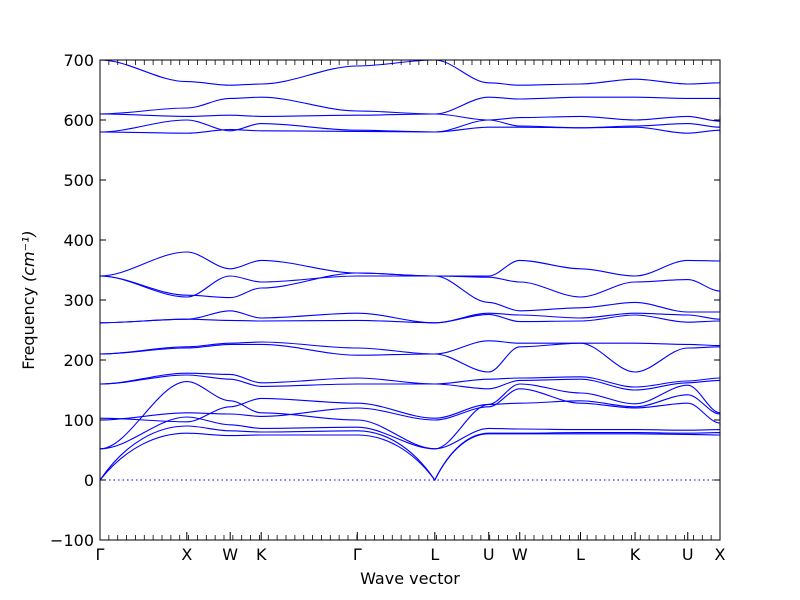 This screenshot has height=600, width=800. Describe the element at coordinates (410, 578) in the screenshot. I see `x-axis-label: Wave vector` at that location.